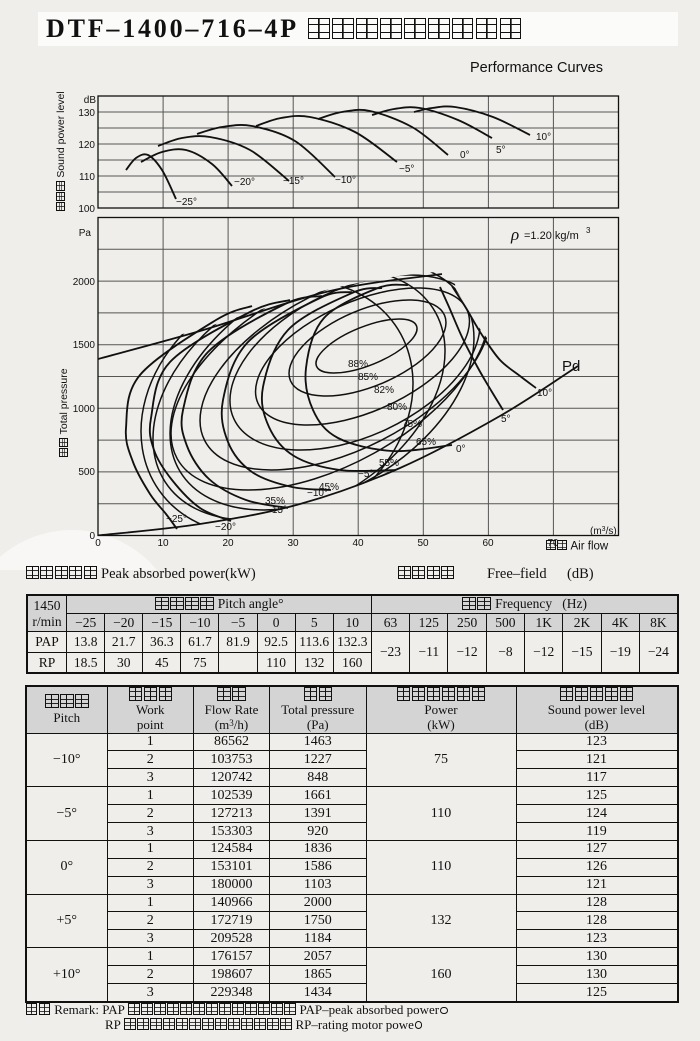 This screenshot has height=1041, width=700. Describe the element at coordinates (488, 543) in the screenshot. I see `svg-text: 60` at that location.